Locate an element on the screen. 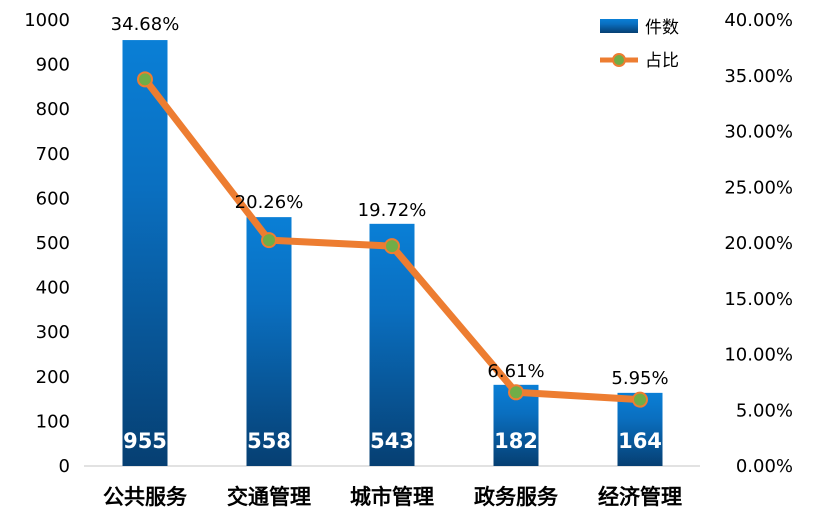 The width and height of the screenshot is (825, 532). legend-line-label: 占比 is located at coordinates (662, 61).